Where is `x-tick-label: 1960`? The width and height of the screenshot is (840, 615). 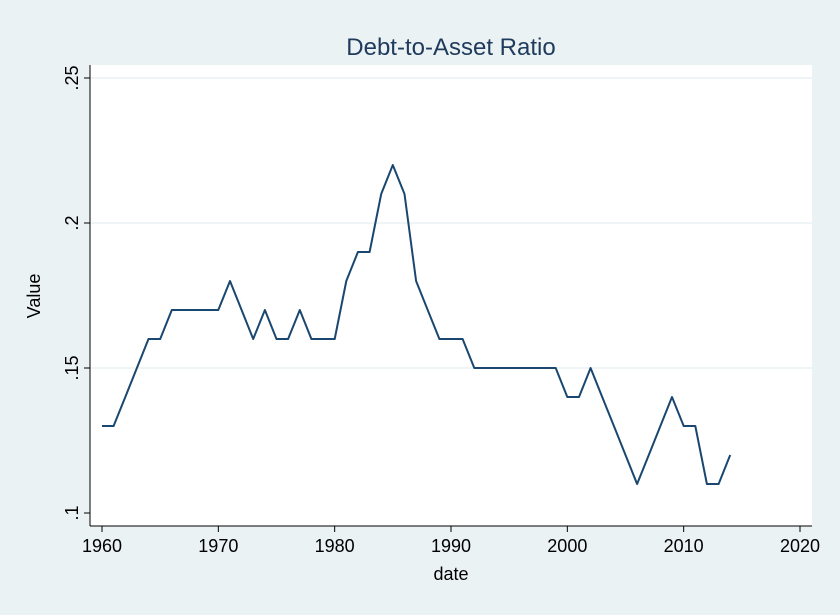 x-tick-label: 1960 is located at coordinates (102, 546).